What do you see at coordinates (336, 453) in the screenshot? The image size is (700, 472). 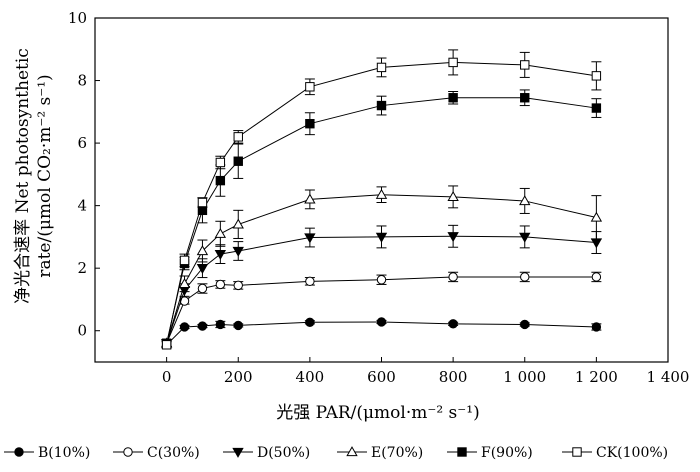 I see `legend: B(10%) C(30%) D(50%) E(70%) F(90%) CK(100%)` at bounding box center [336, 453].